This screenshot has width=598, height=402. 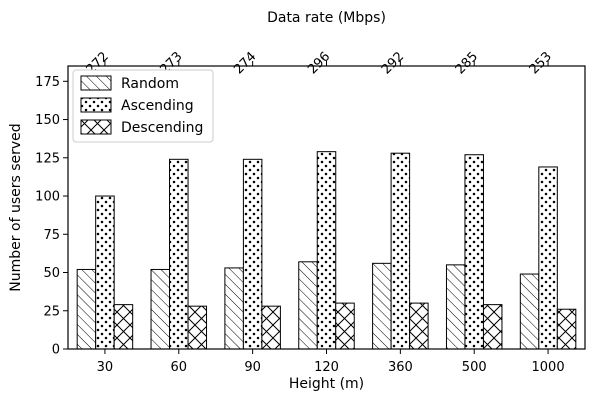 What do you see at coordinates (467, 63) in the screenshot?
I see `top-tick-label: 285` at bounding box center [467, 63].